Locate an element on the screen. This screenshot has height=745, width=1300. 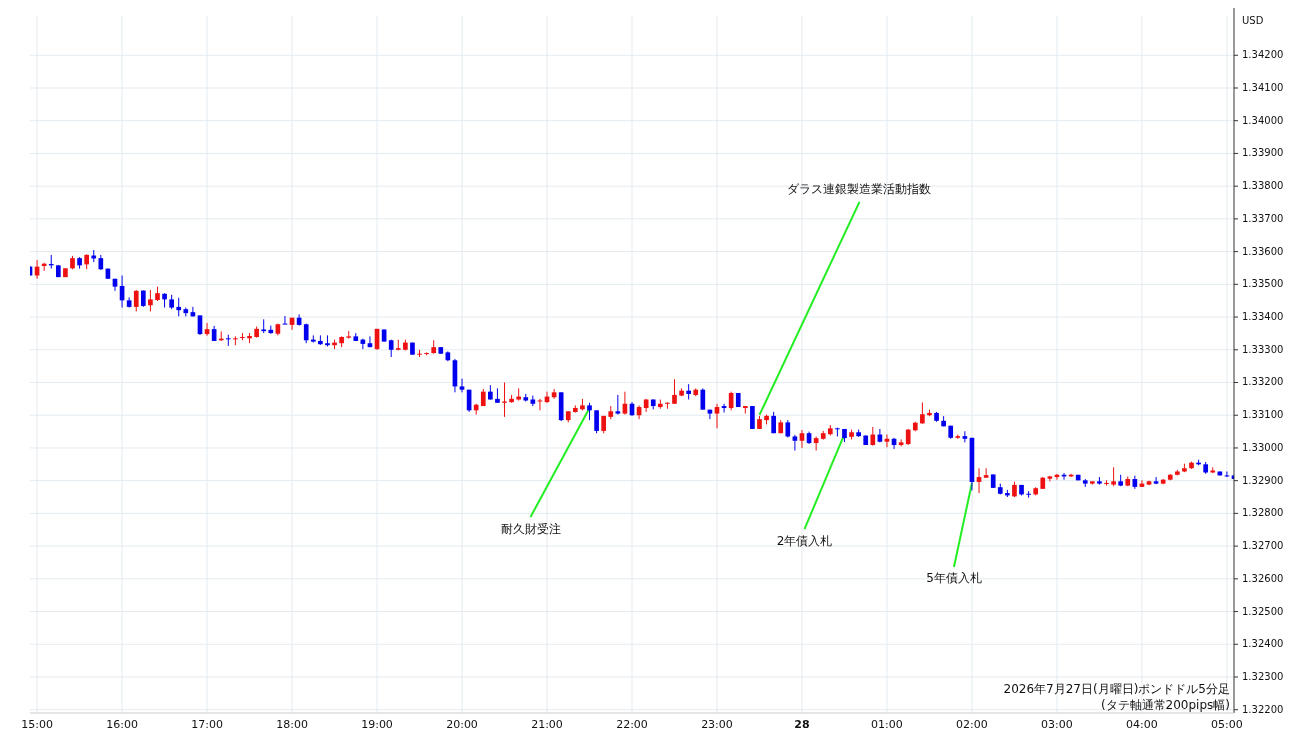
annotation: 2年債入札 is located at coordinates (804, 540).